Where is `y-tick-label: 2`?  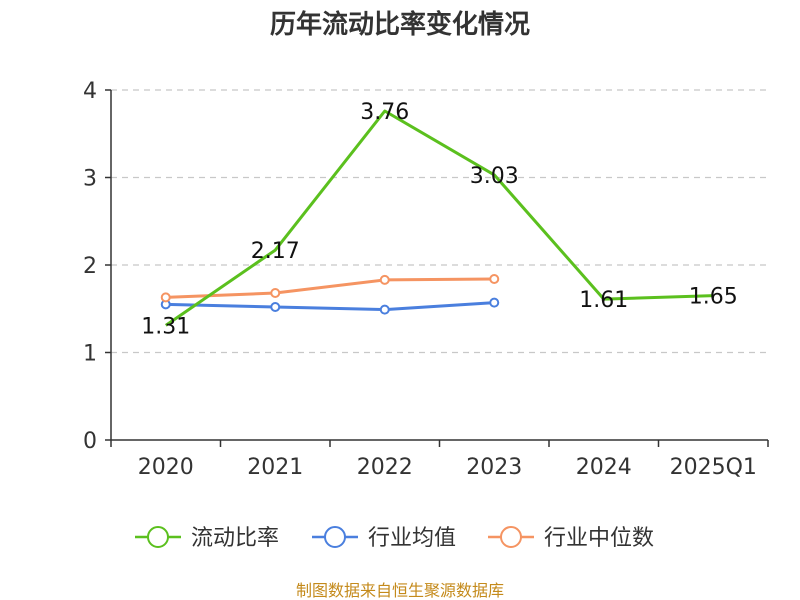 y-tick-label: 2 is located at coordinates (90, 266).